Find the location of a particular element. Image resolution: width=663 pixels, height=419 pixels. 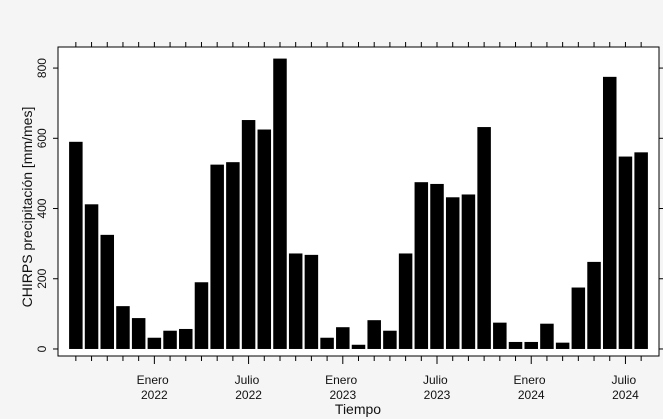

y-tick-label: 800 is located at coordinates (42, 68).